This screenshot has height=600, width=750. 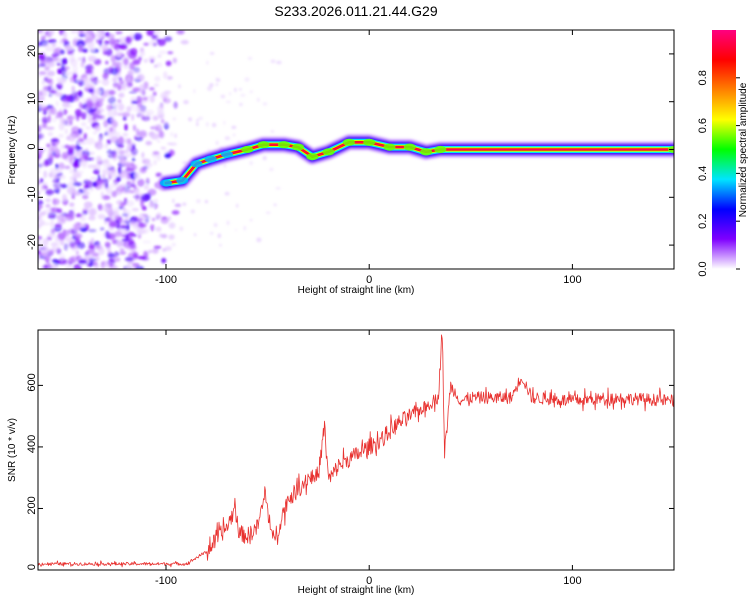 I want to click on y-tick-label: -20, so click(x=32, y=242).